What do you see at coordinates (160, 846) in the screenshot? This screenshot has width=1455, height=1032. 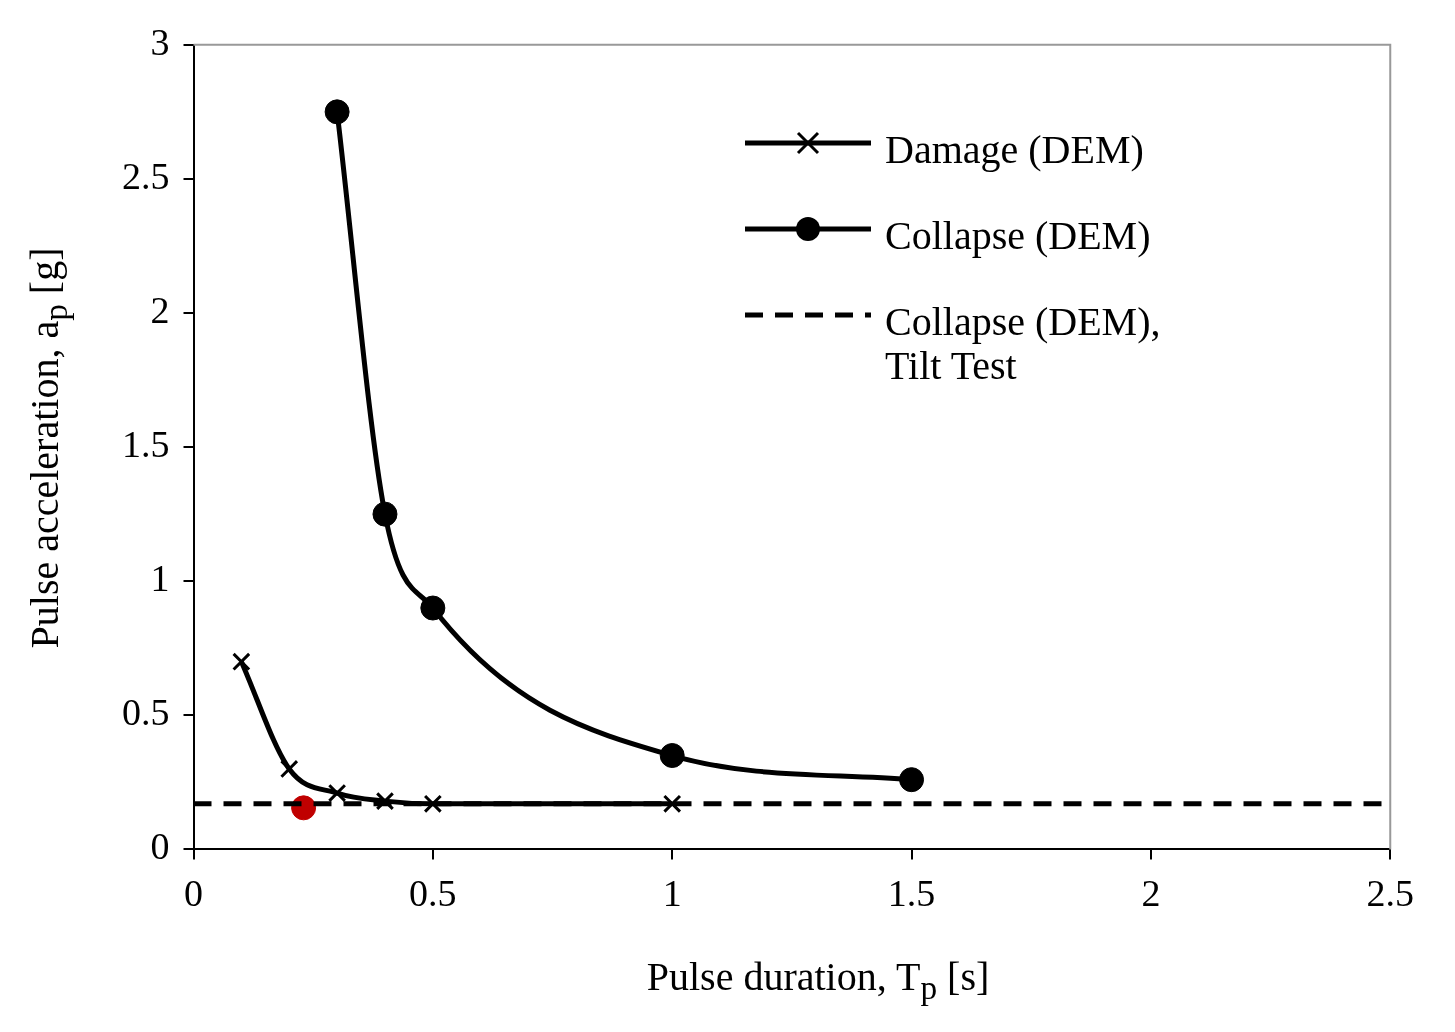 I see `y-tick-label: 0` at bounding box center [160, 846].